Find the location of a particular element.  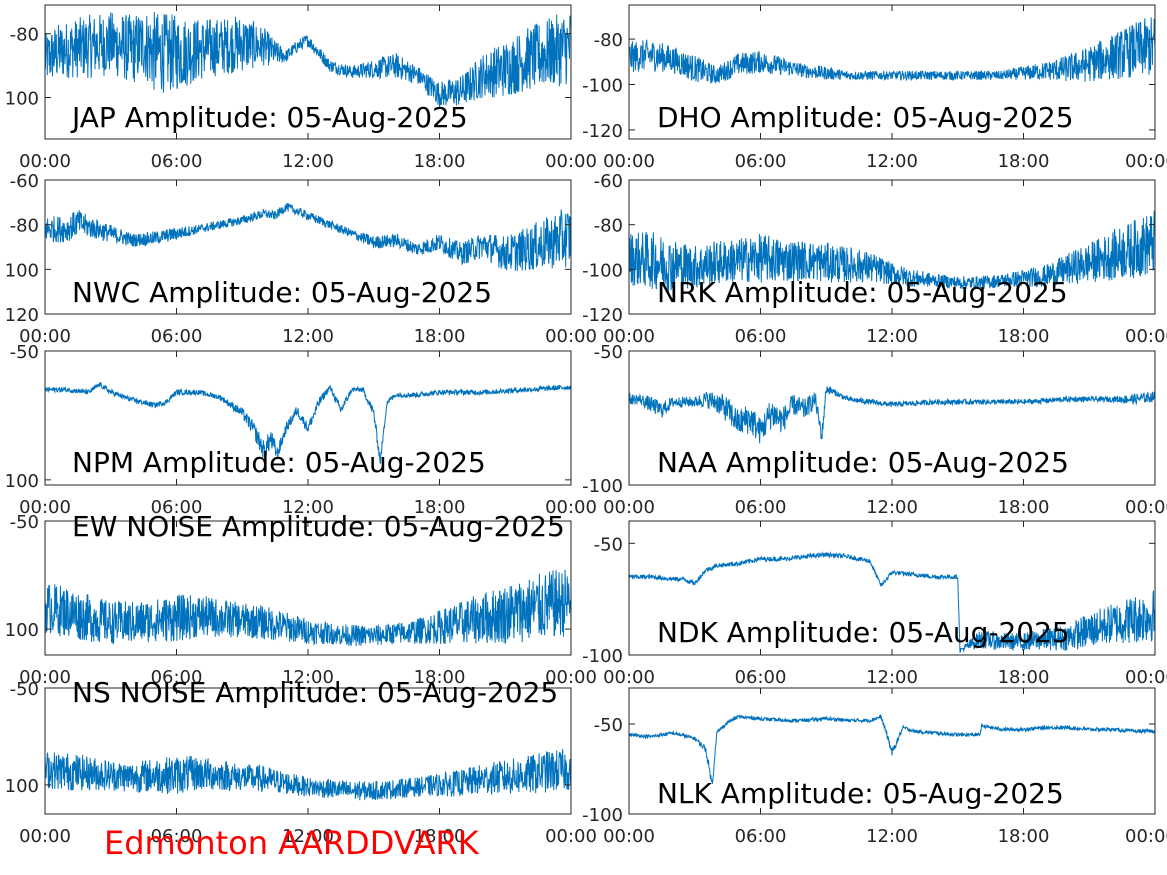

y-tick-label: 120 is located at coordinates (22, 315).